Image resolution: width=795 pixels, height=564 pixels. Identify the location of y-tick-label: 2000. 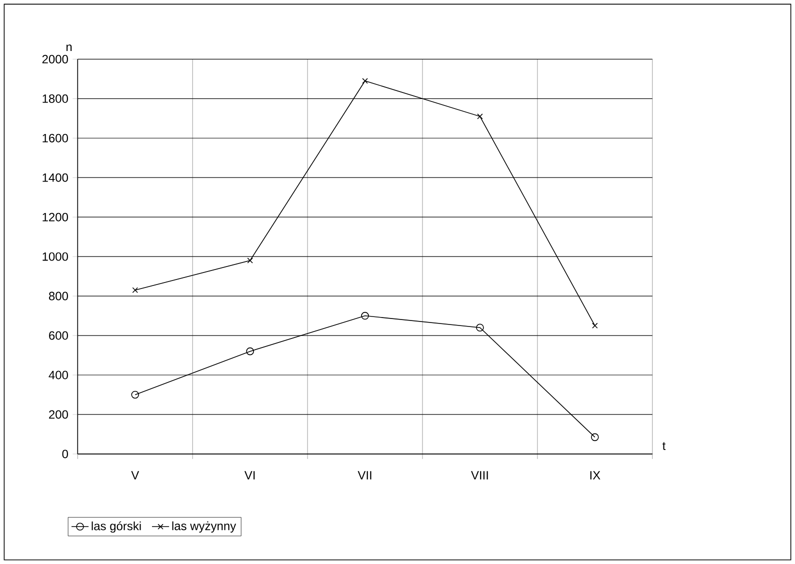
(55, 59).